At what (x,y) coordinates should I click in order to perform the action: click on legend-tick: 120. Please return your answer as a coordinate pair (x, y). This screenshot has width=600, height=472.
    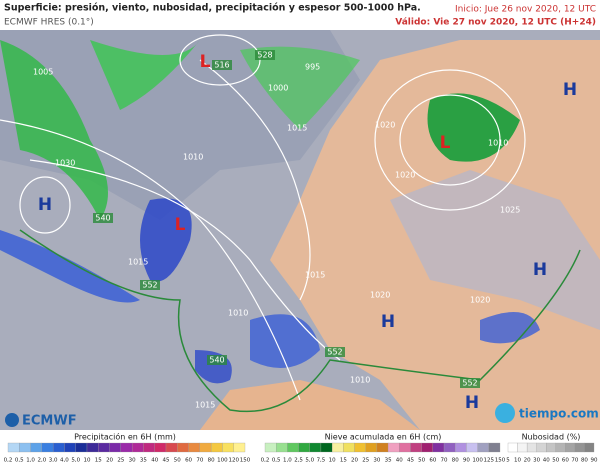
    Looking at the image, I should click on (233, 461).